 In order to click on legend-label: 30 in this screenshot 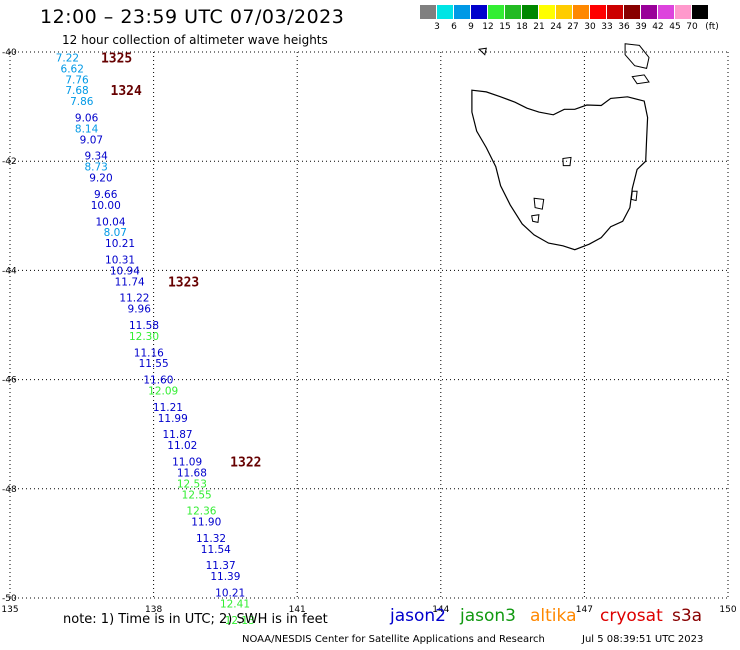, I will do `click(590, 27)`.